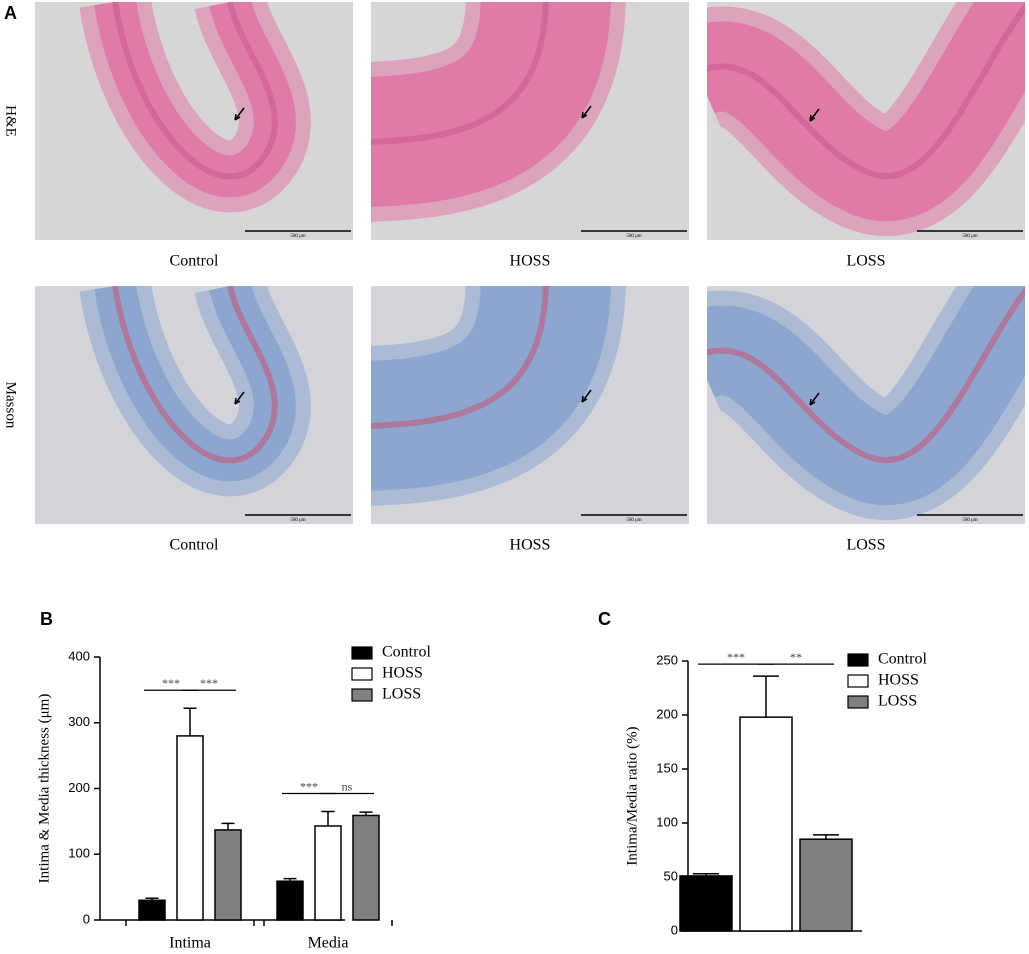 This screenshot has height=954, width=1029. What do you see at coordinates (667, 659) in the screenshot?
I see `y-tick-label: 250` at bounding box center [667, 659].